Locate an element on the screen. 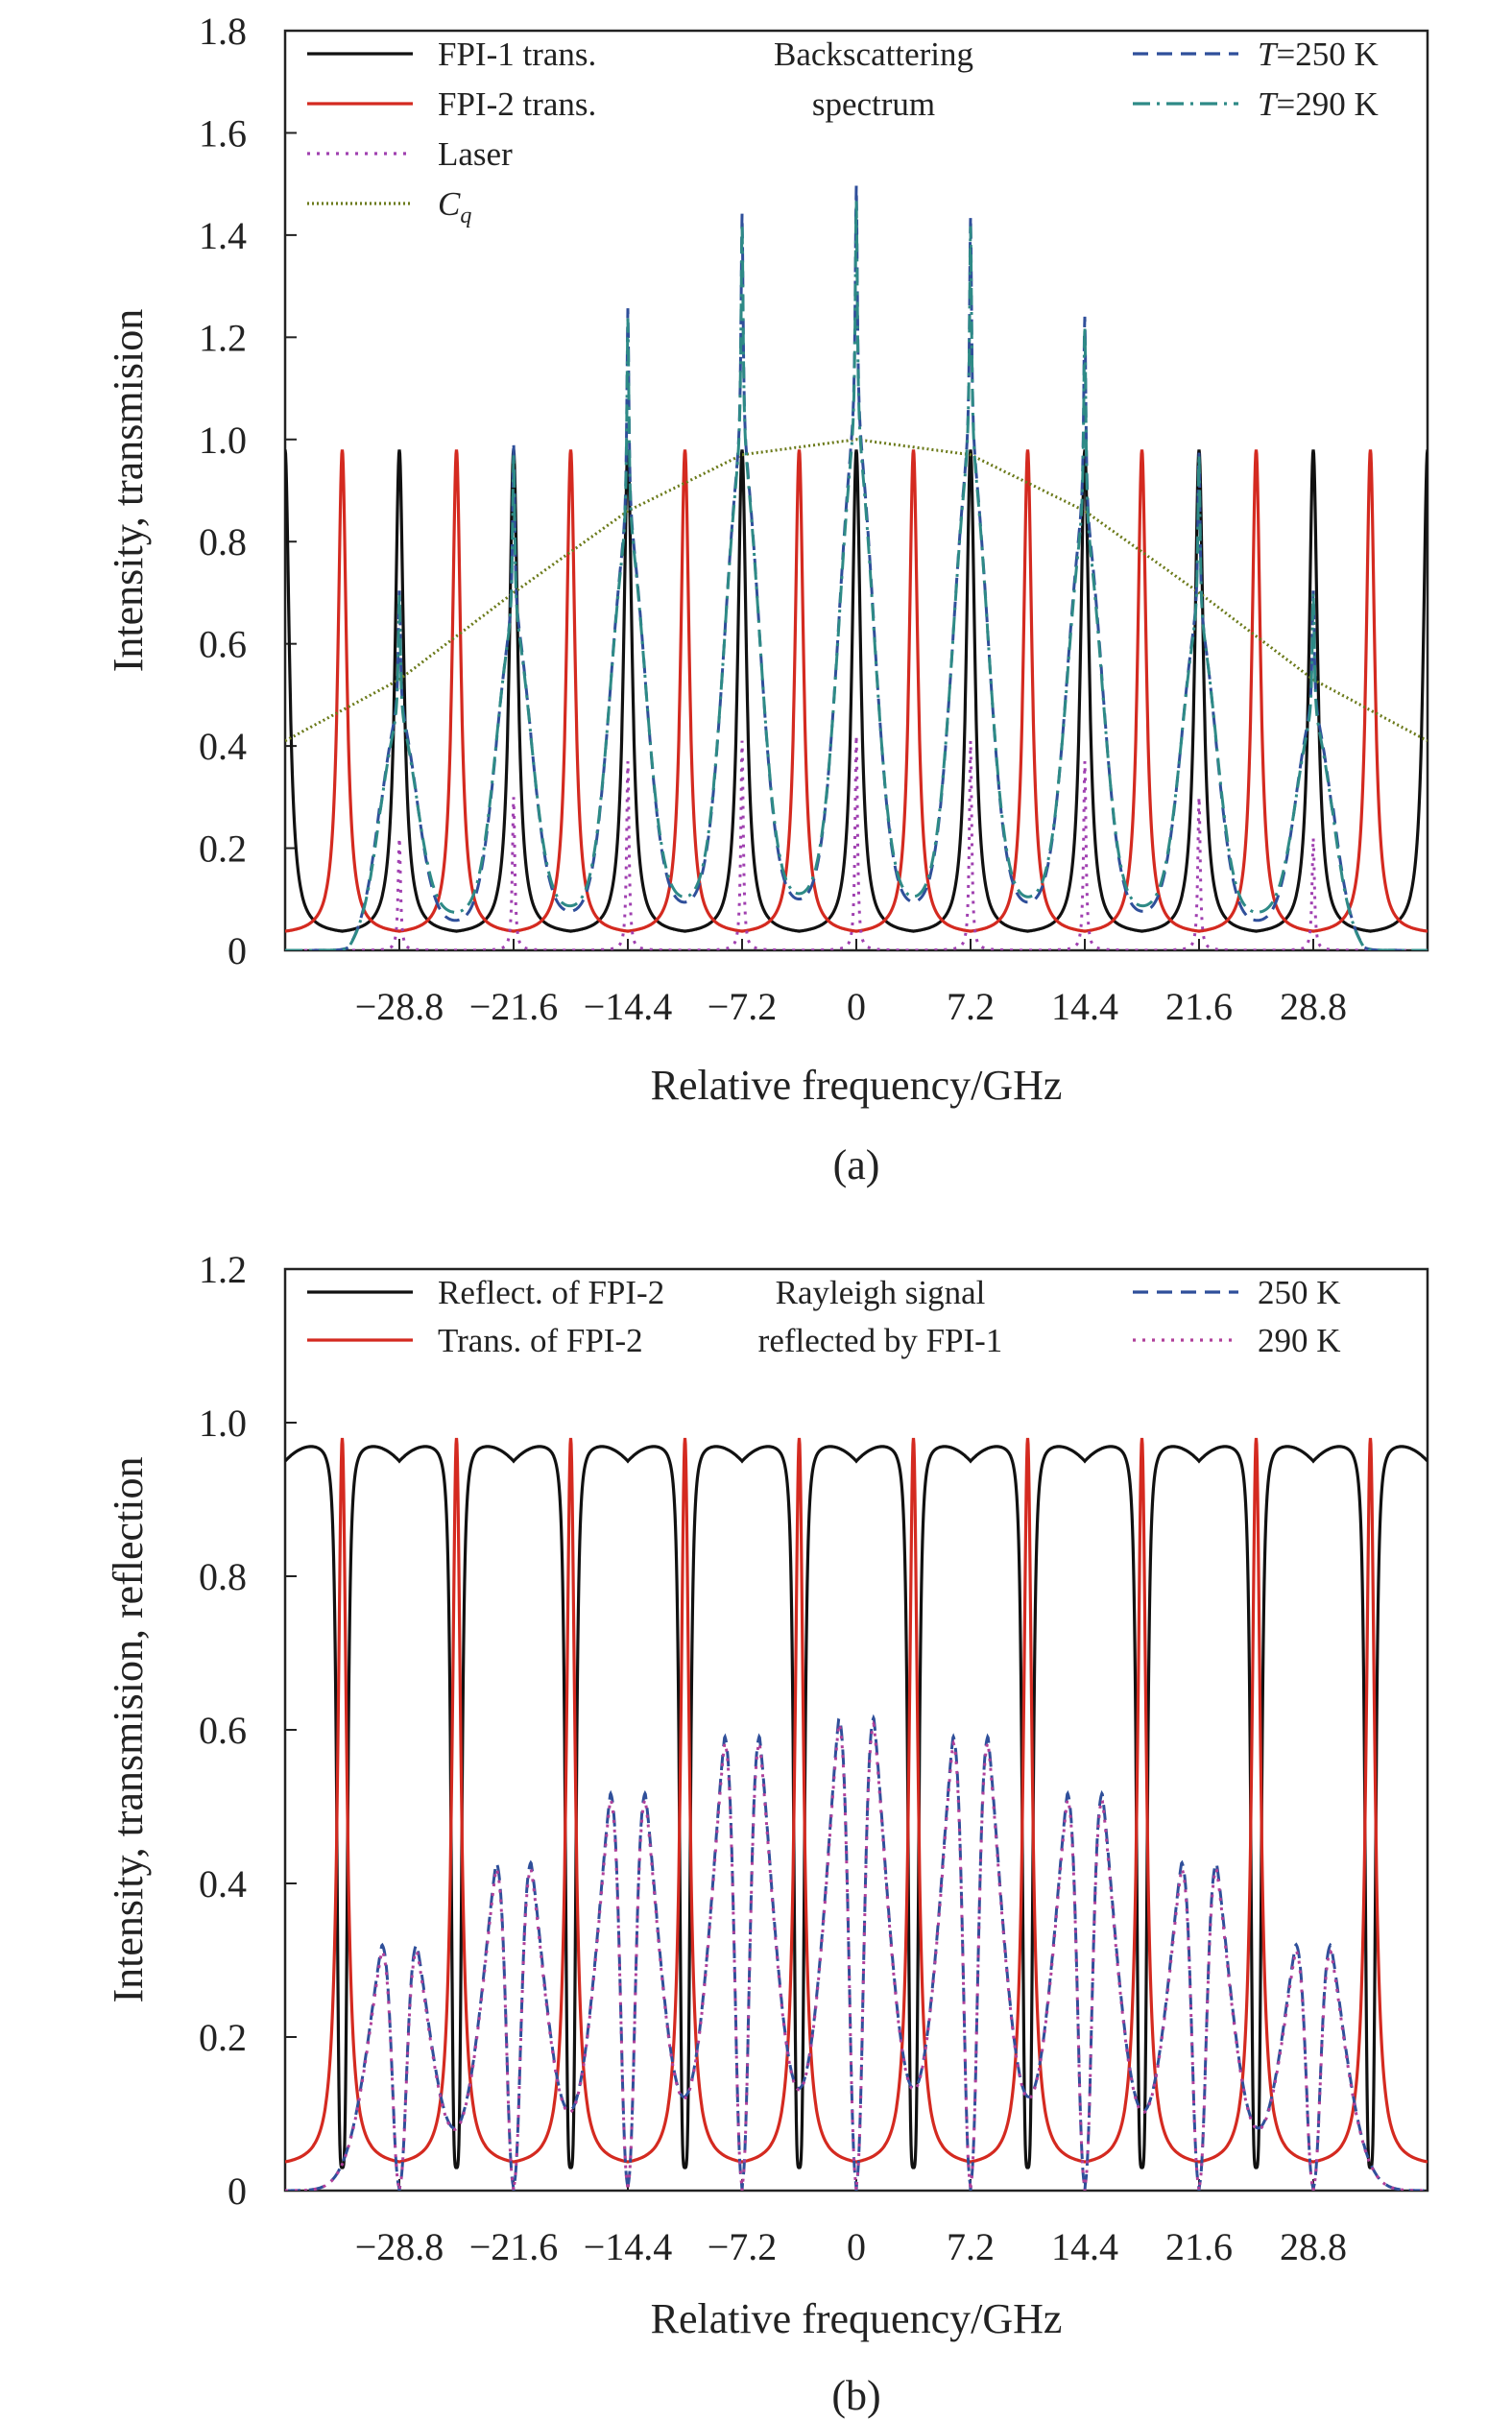 This screenshot has height=2421, width=1512. panel-b-x-tick-label: −28.8 is located at coordinates (399, 2246).